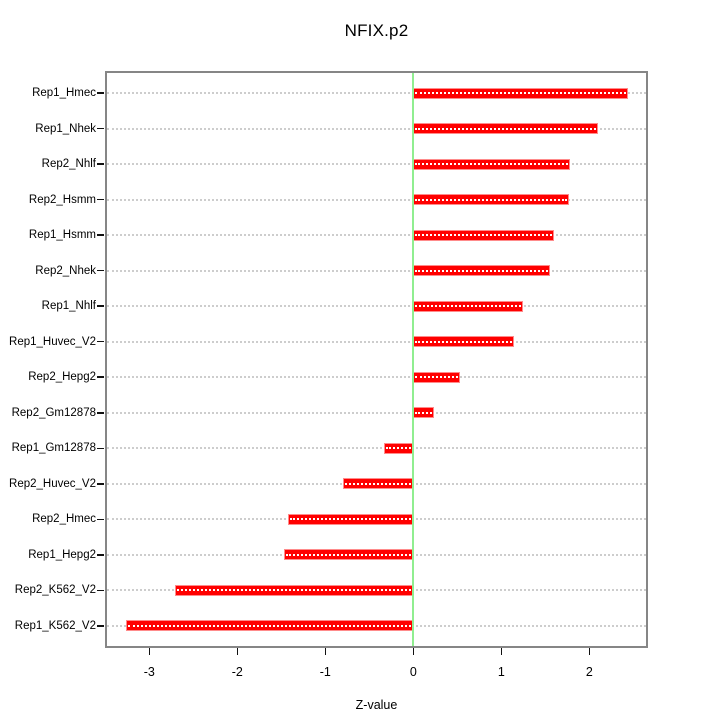  I want to click on x-axis-tick-label: -3, so click(149, 672).